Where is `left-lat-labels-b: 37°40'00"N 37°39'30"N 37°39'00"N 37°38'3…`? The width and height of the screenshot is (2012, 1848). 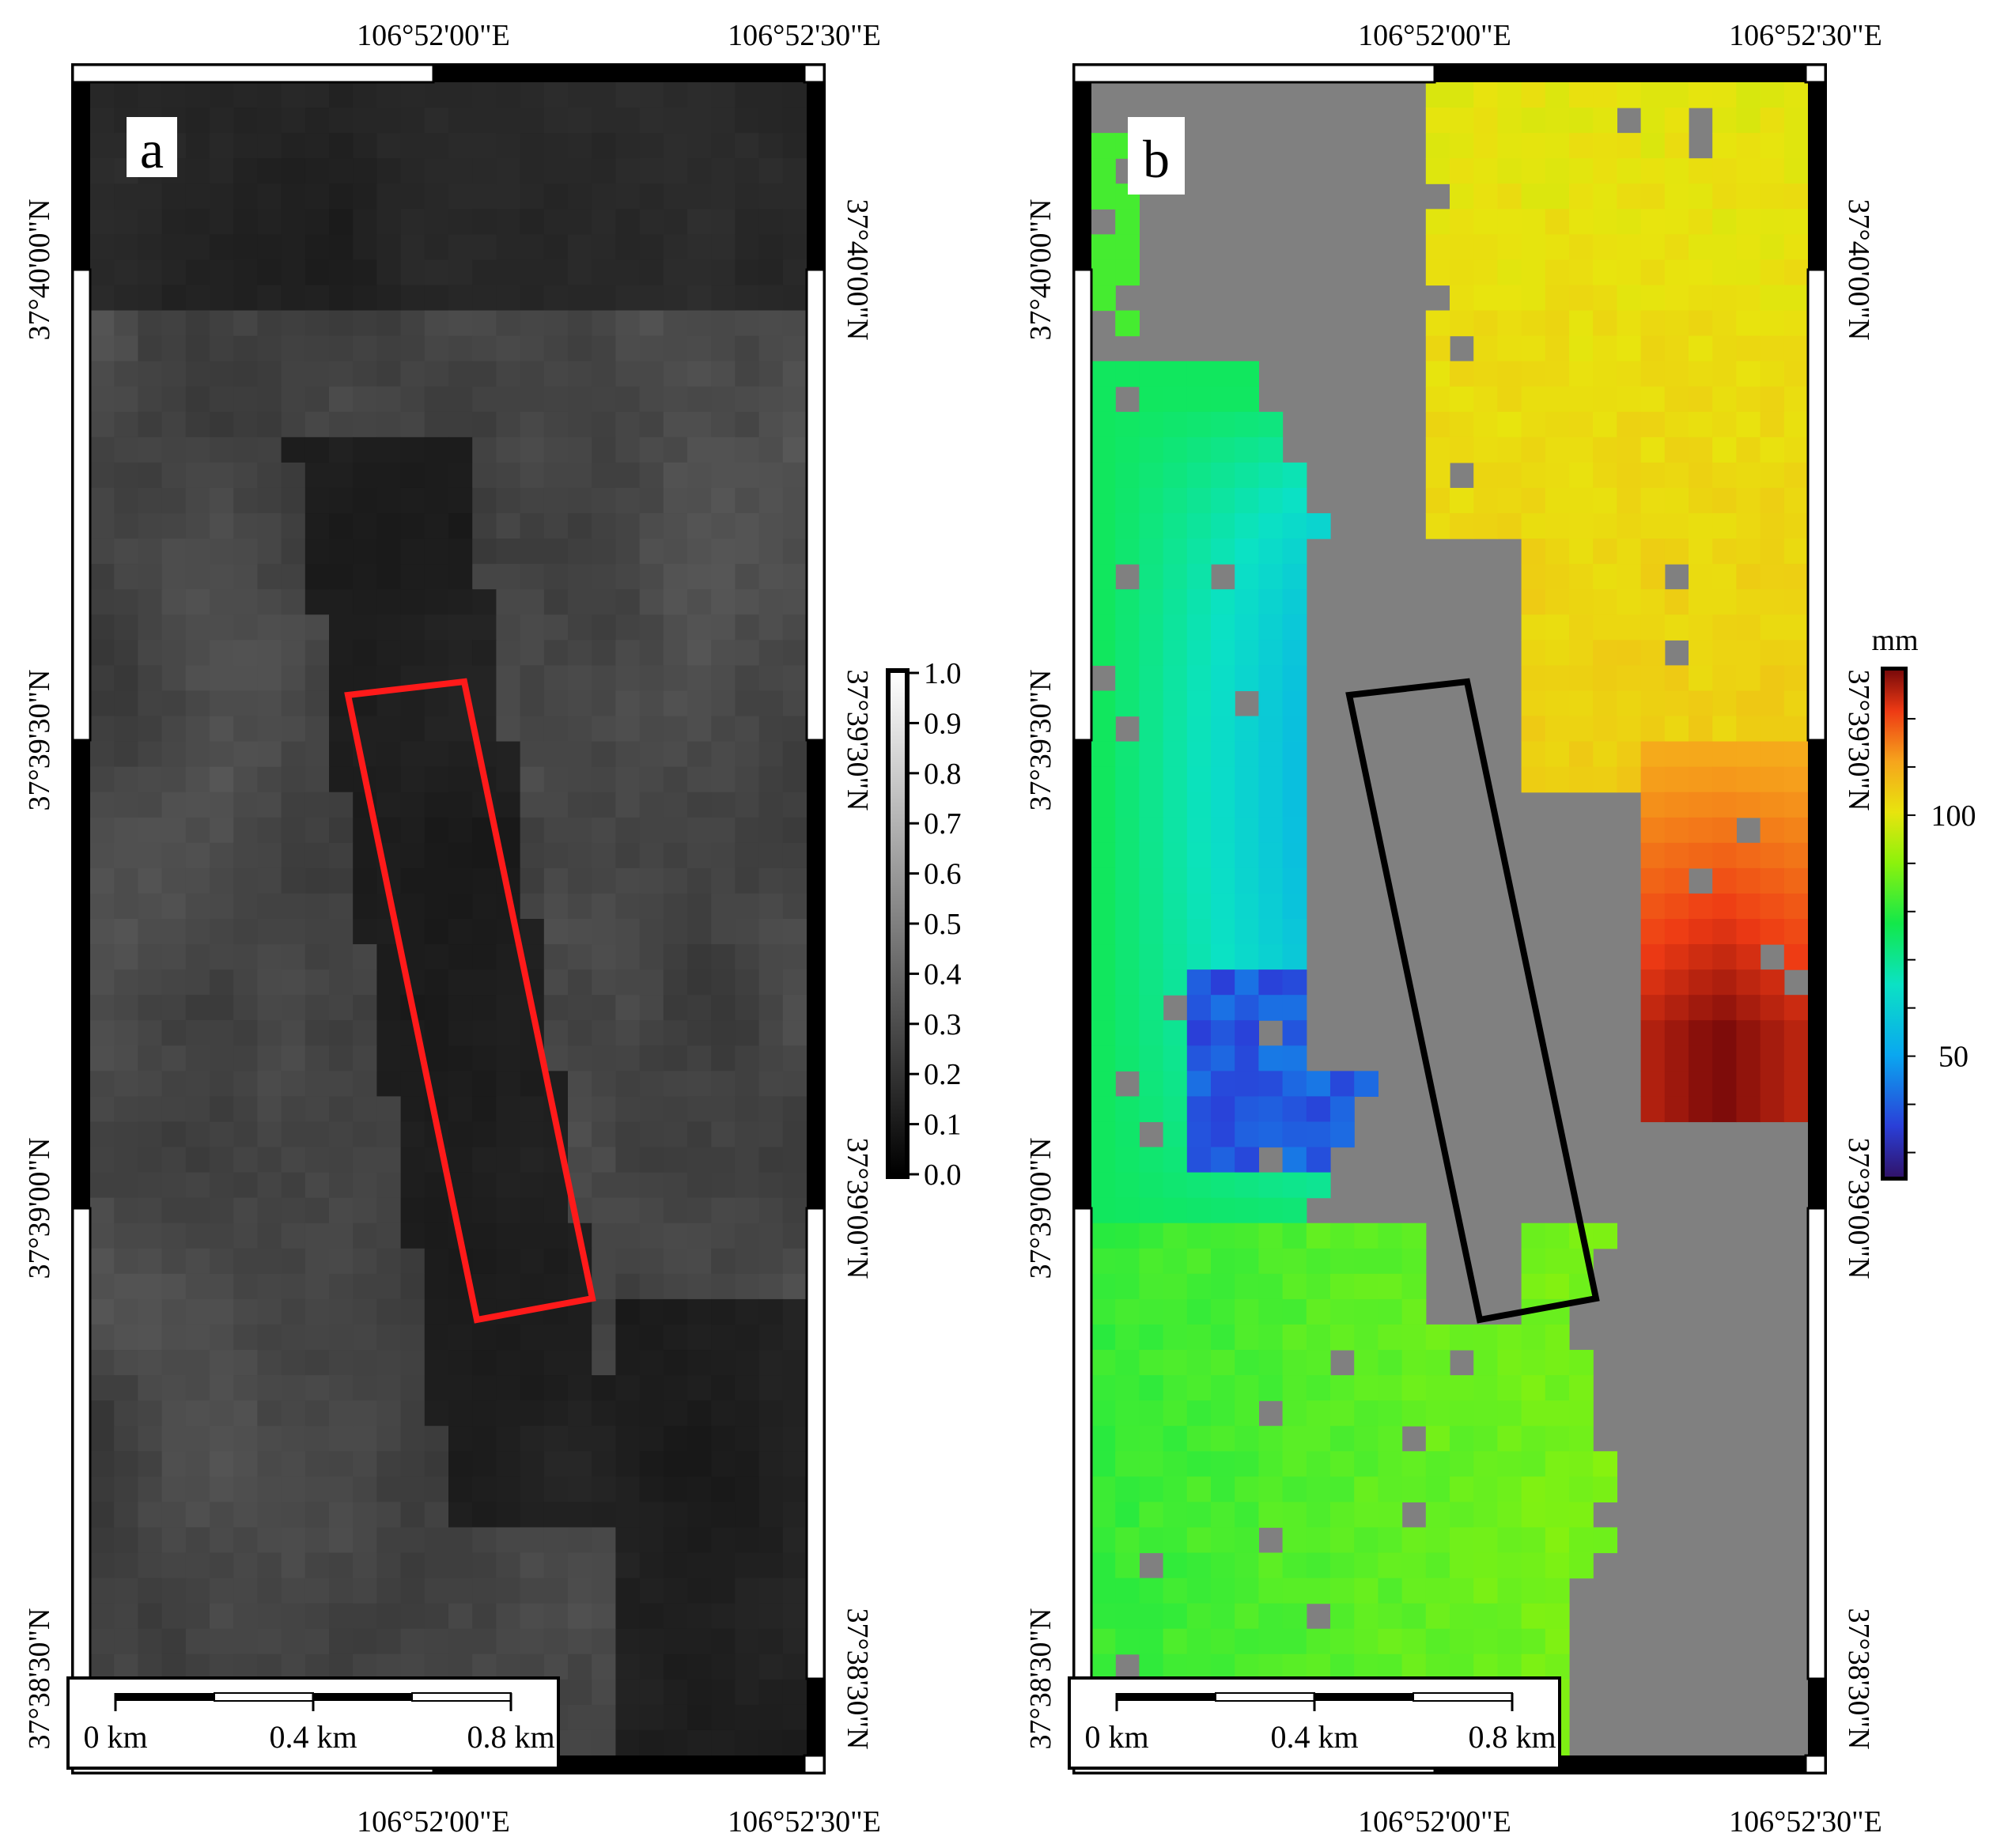
left-lat-labels-b: 37°40'00"N 37°39'30"N 37°39'00"N 37°38'3… is located at coordinates (1040, 974).